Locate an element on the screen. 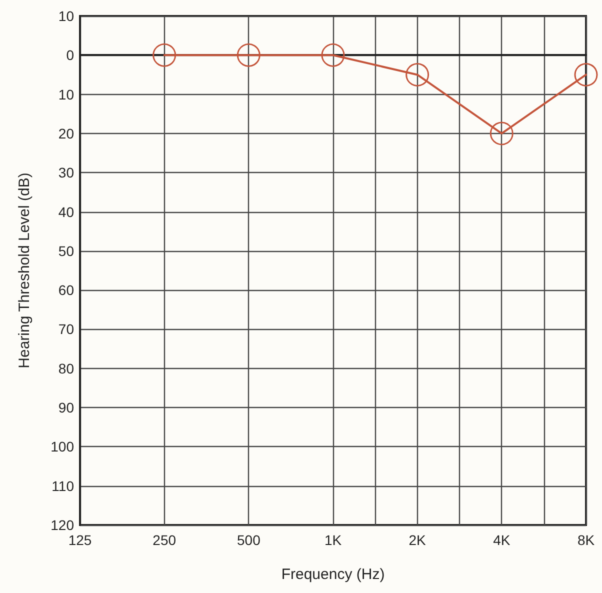 This screenshot has height=593, width=602. y-tick-label: 20 is located at coordinates (66, 133).